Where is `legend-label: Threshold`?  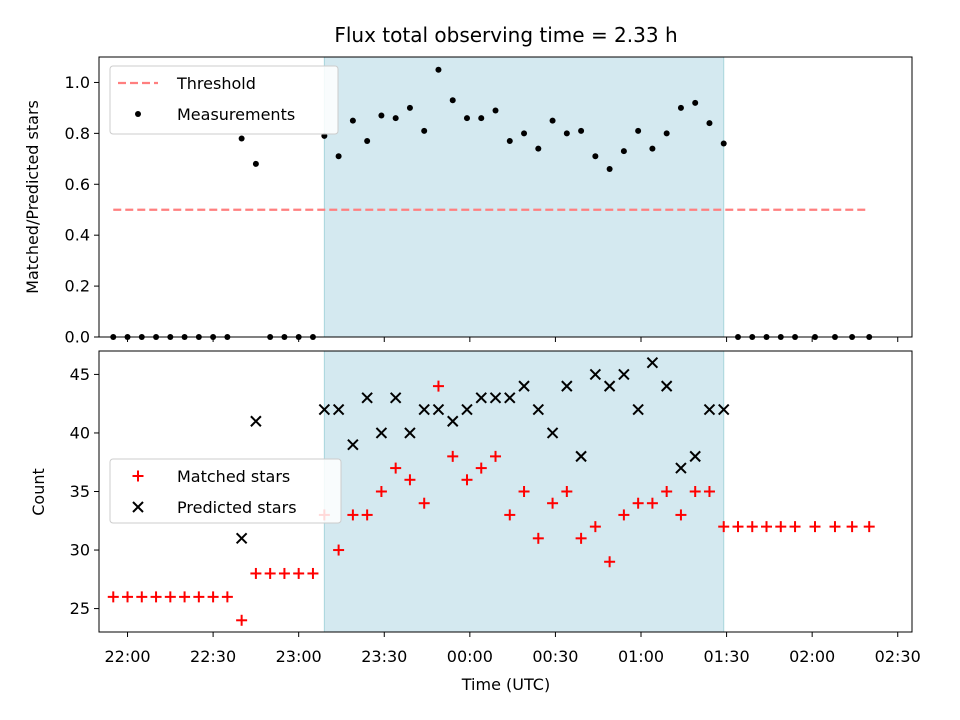 legend-label: Threshold is located at coordinates (216, 83).